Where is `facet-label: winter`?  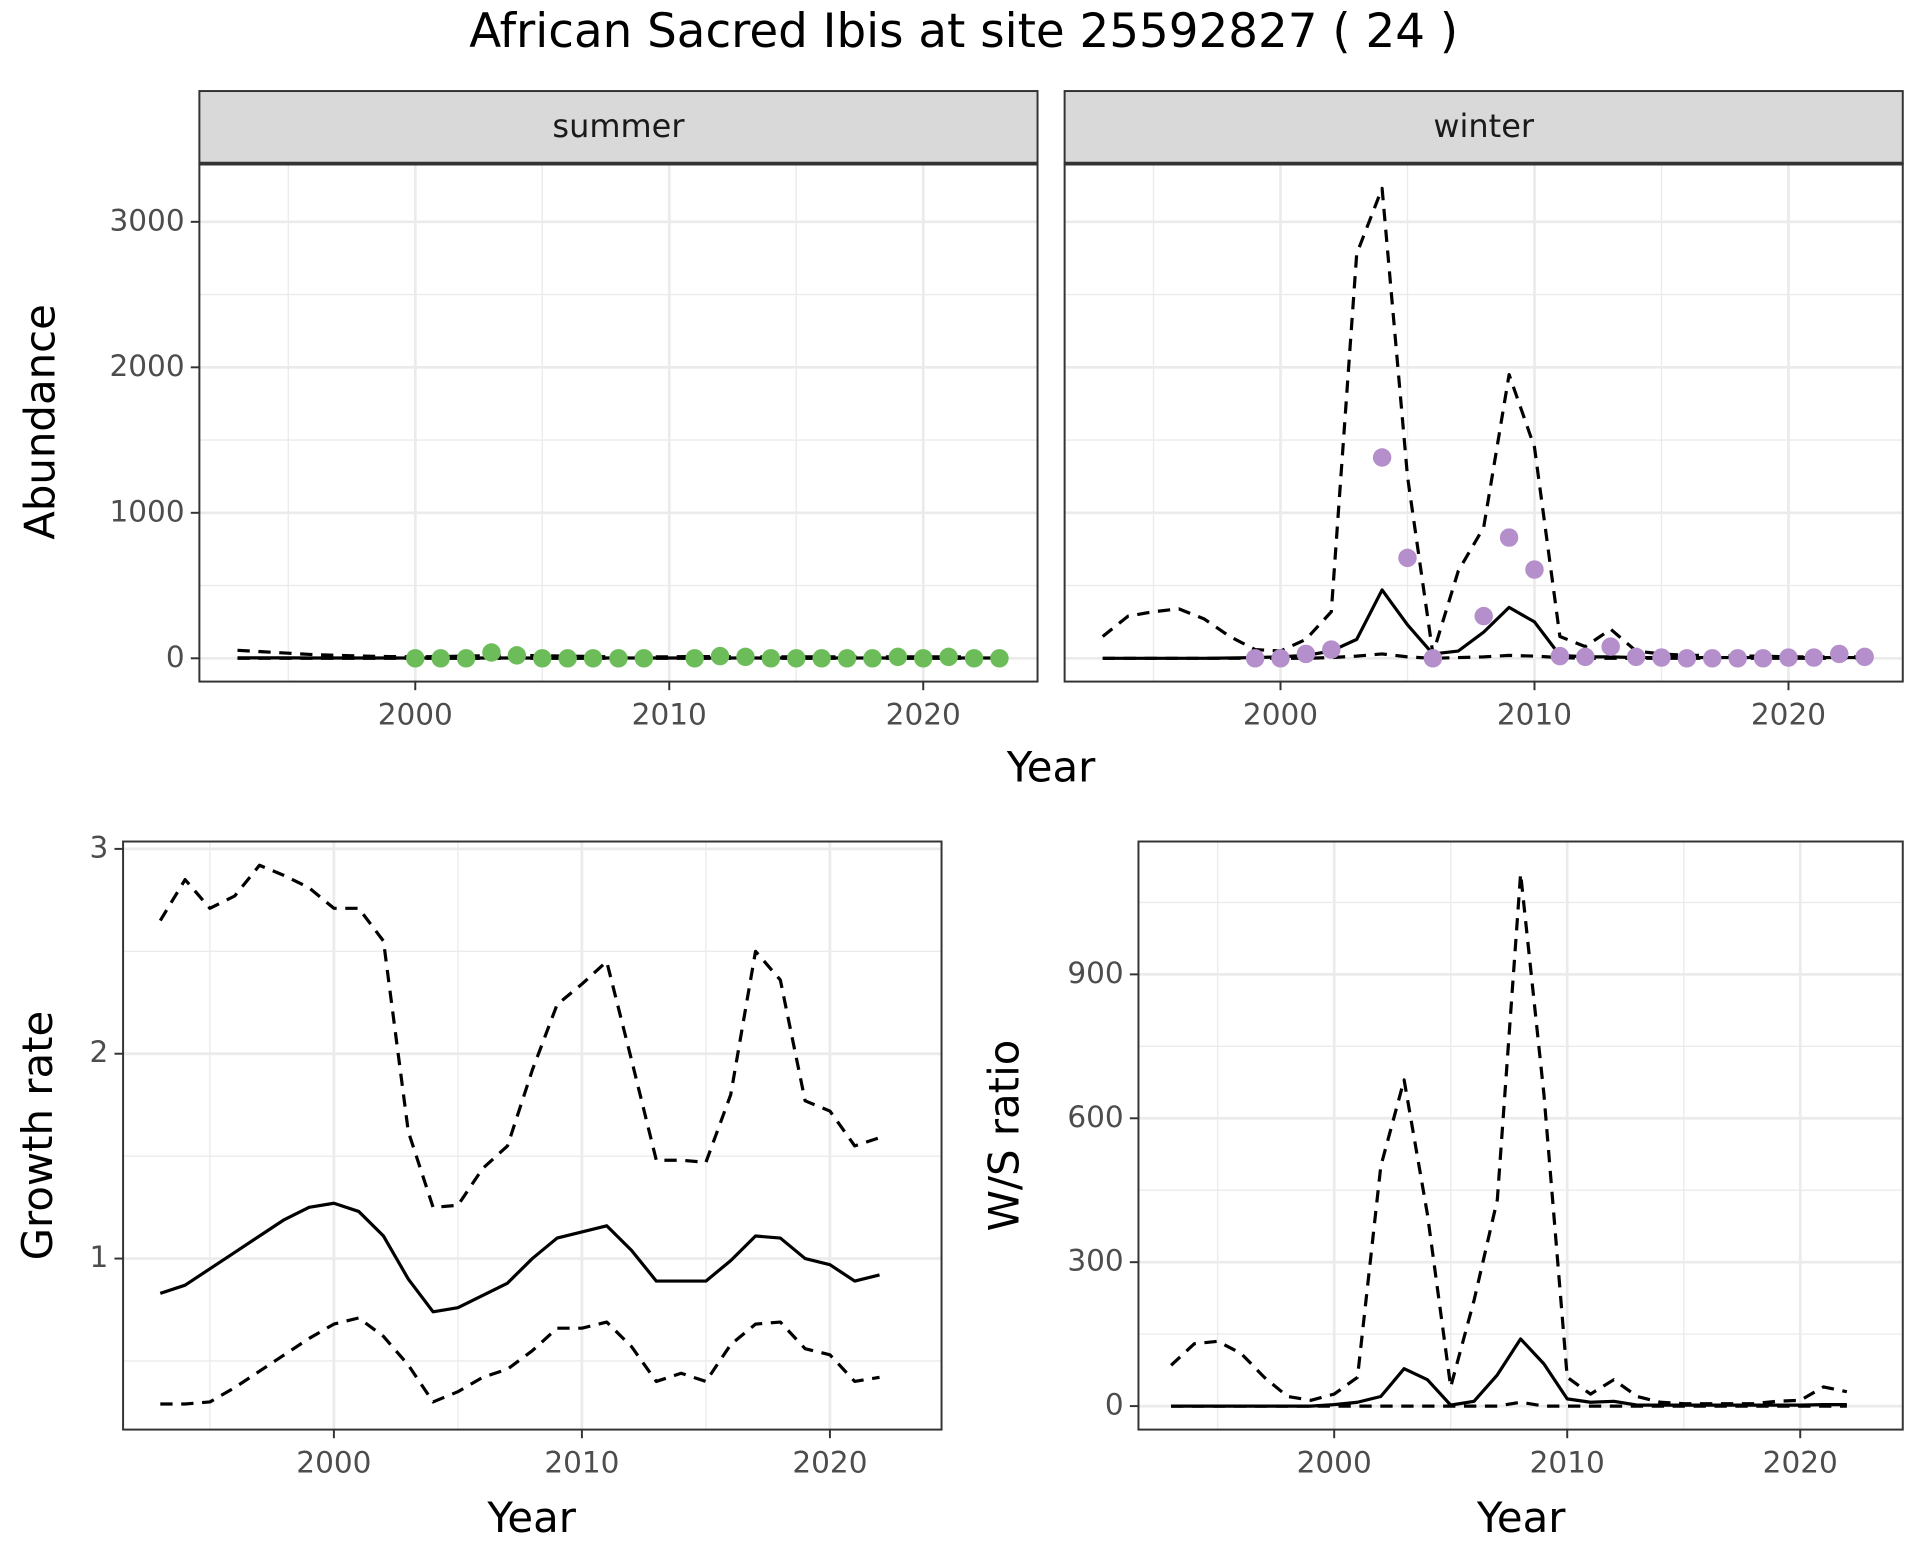
facet-label: winter is located at coordinates (1484, 126).